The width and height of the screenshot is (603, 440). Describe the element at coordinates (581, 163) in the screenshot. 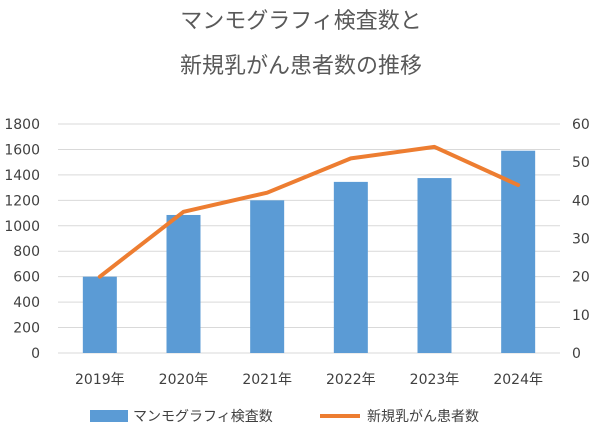

I see `right-tick-label: 50` at that location.